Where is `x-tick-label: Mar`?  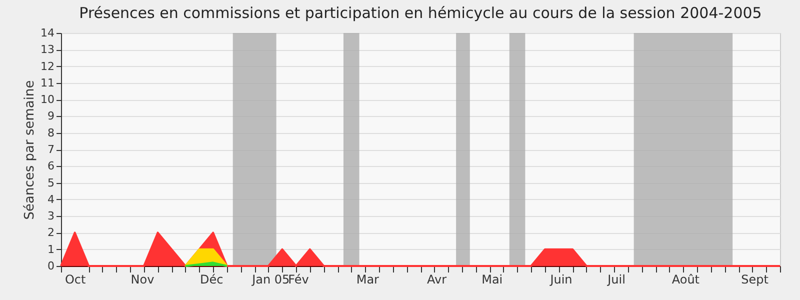
x-tick-label: Mar is located at coordinates (368, 279).